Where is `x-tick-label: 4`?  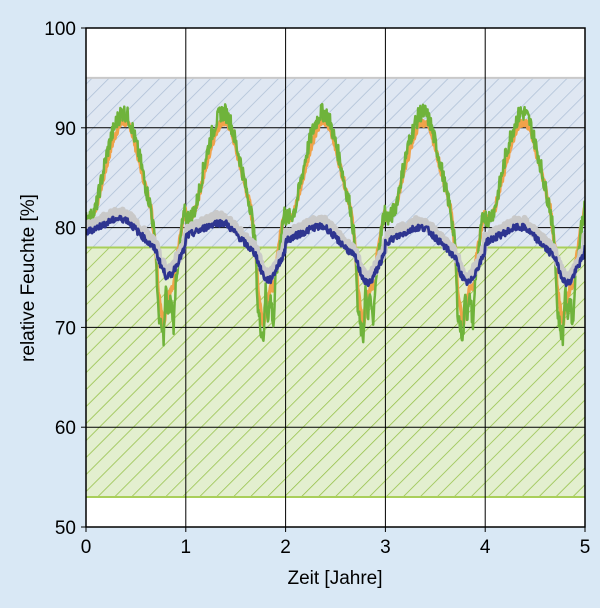 x-tick-label: 4 is located at coordinates (485, 547).